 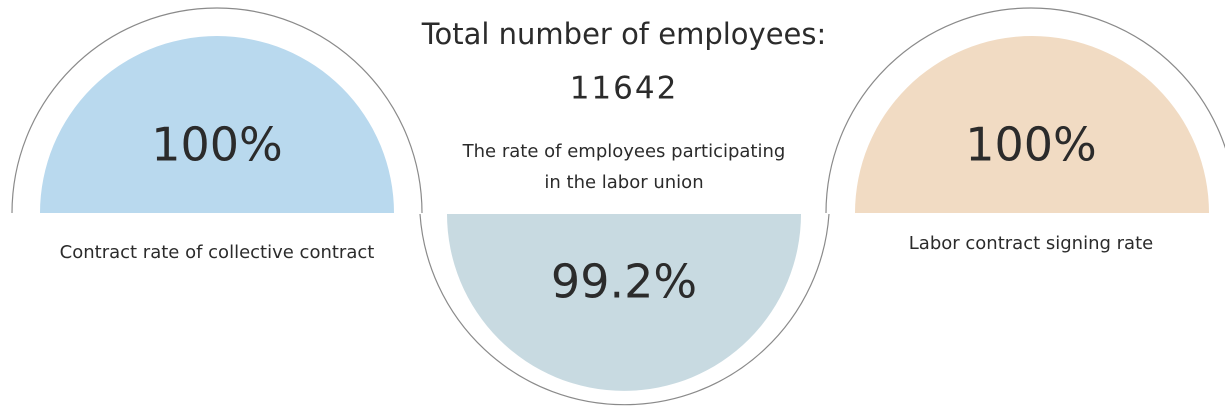 I want to click on stat-label: Labor contract signing rate, so click(x=1031, y=243).